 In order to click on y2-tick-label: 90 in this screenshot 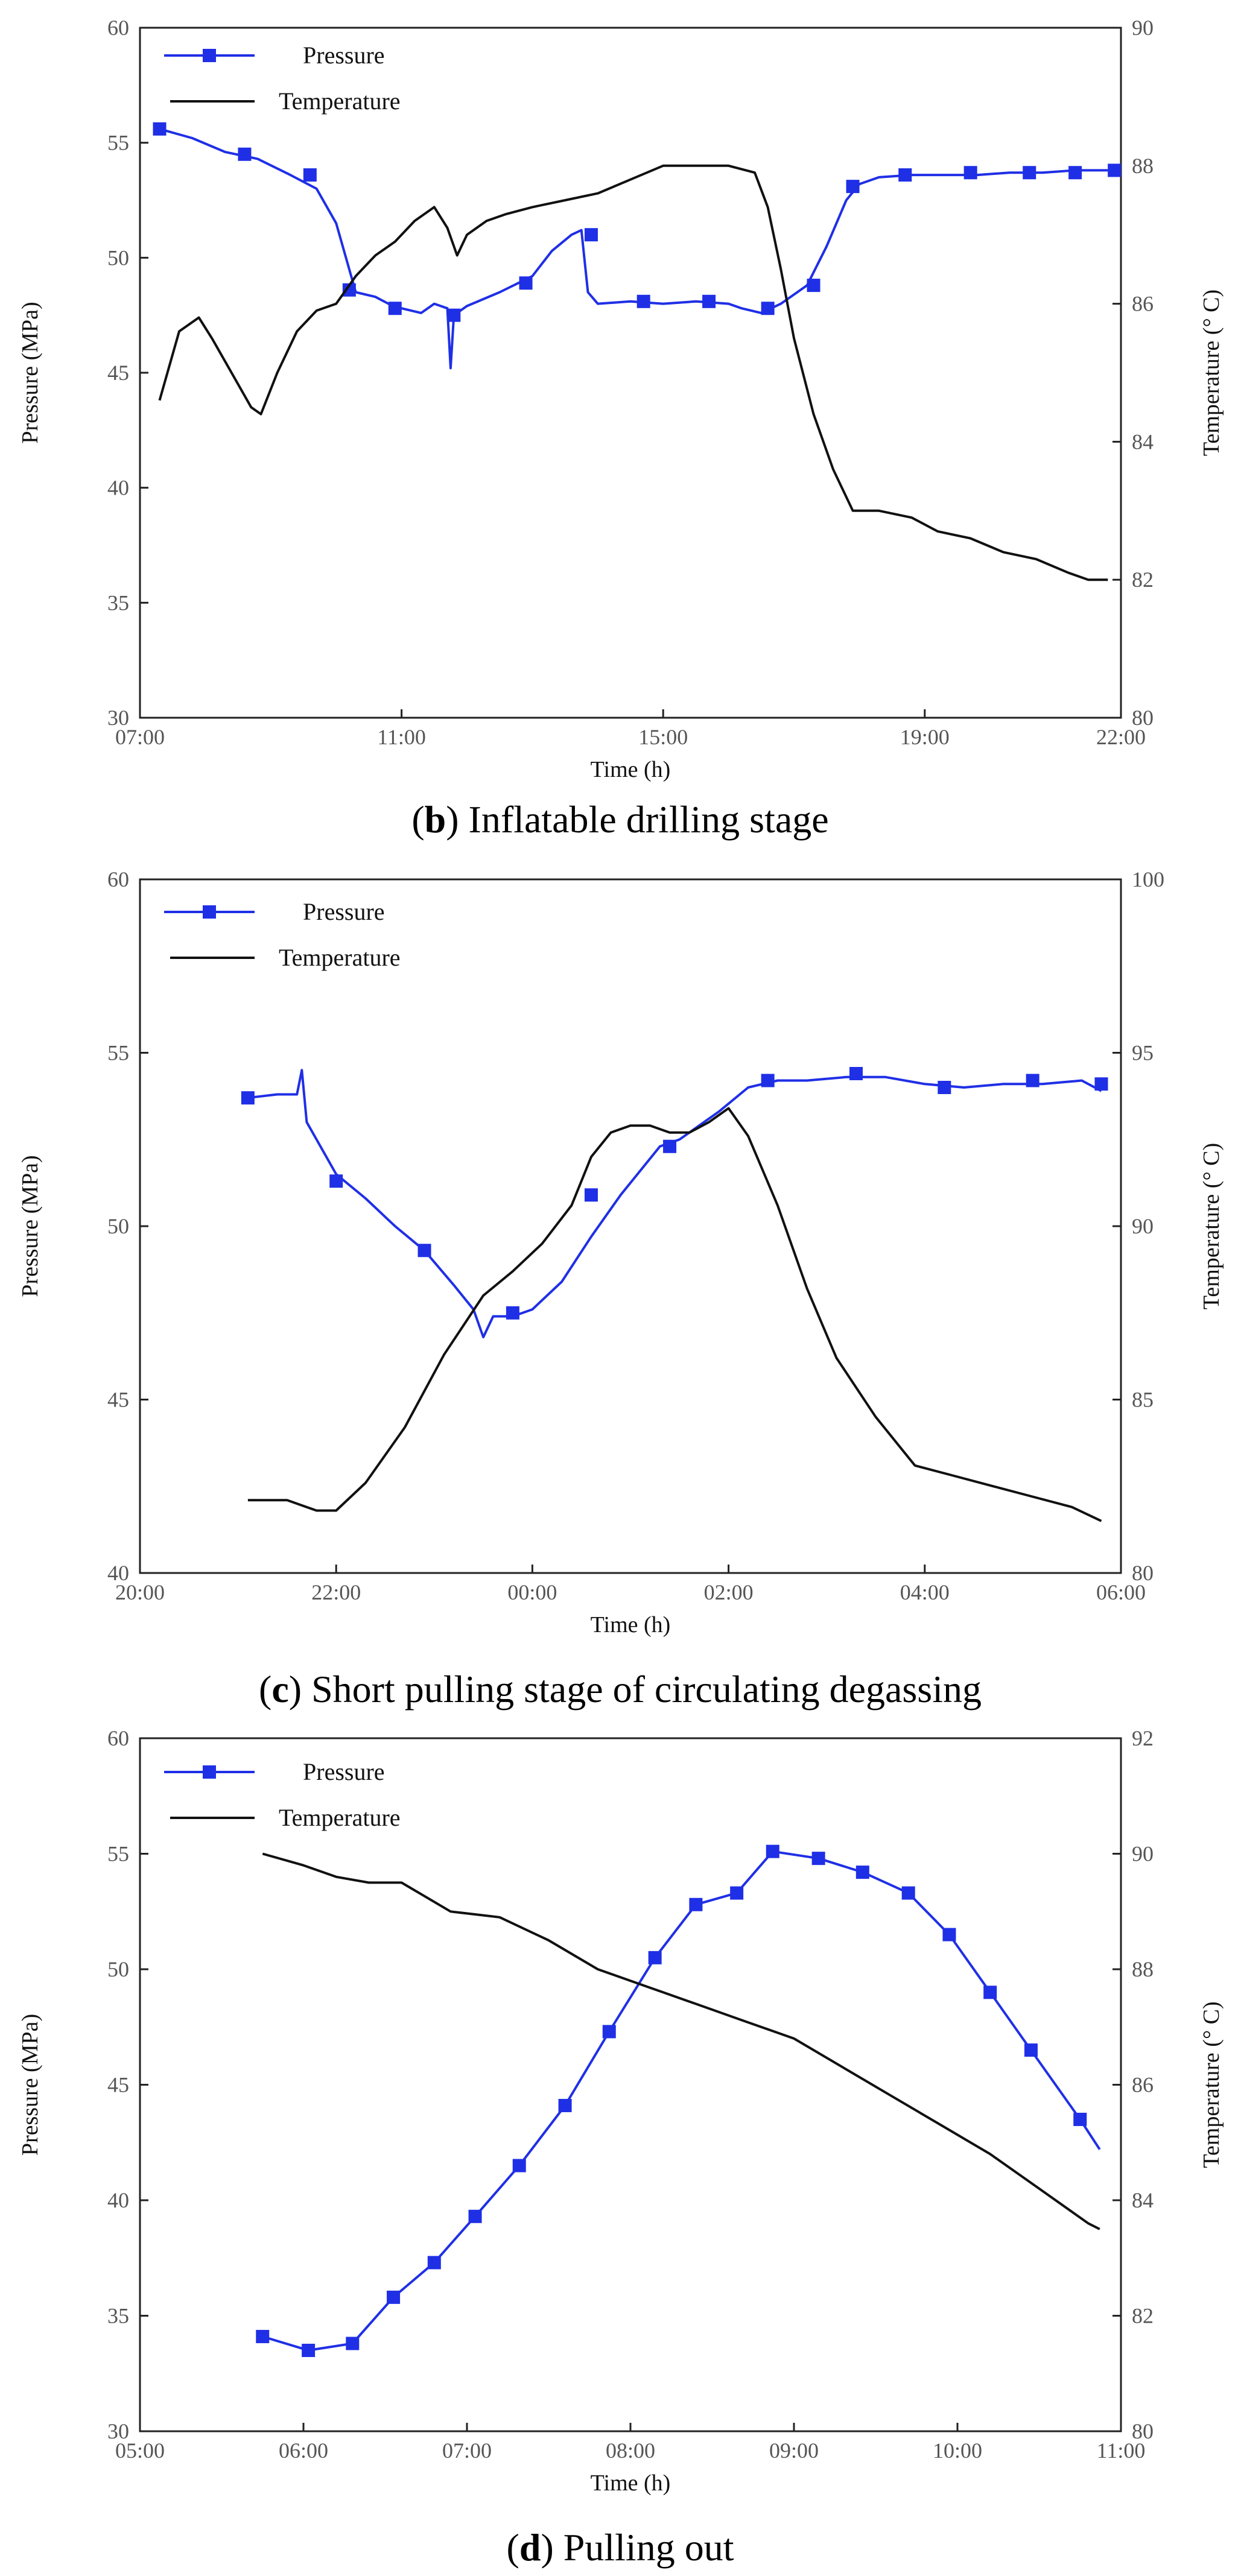, I will do `click(1143, 28)`.